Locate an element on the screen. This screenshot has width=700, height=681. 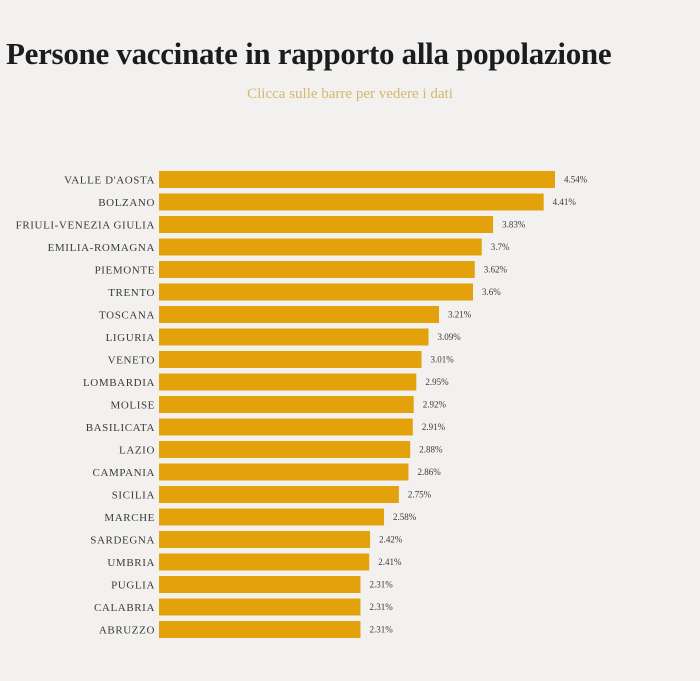
category-label: VENETO is located at coordinates (131, 361).